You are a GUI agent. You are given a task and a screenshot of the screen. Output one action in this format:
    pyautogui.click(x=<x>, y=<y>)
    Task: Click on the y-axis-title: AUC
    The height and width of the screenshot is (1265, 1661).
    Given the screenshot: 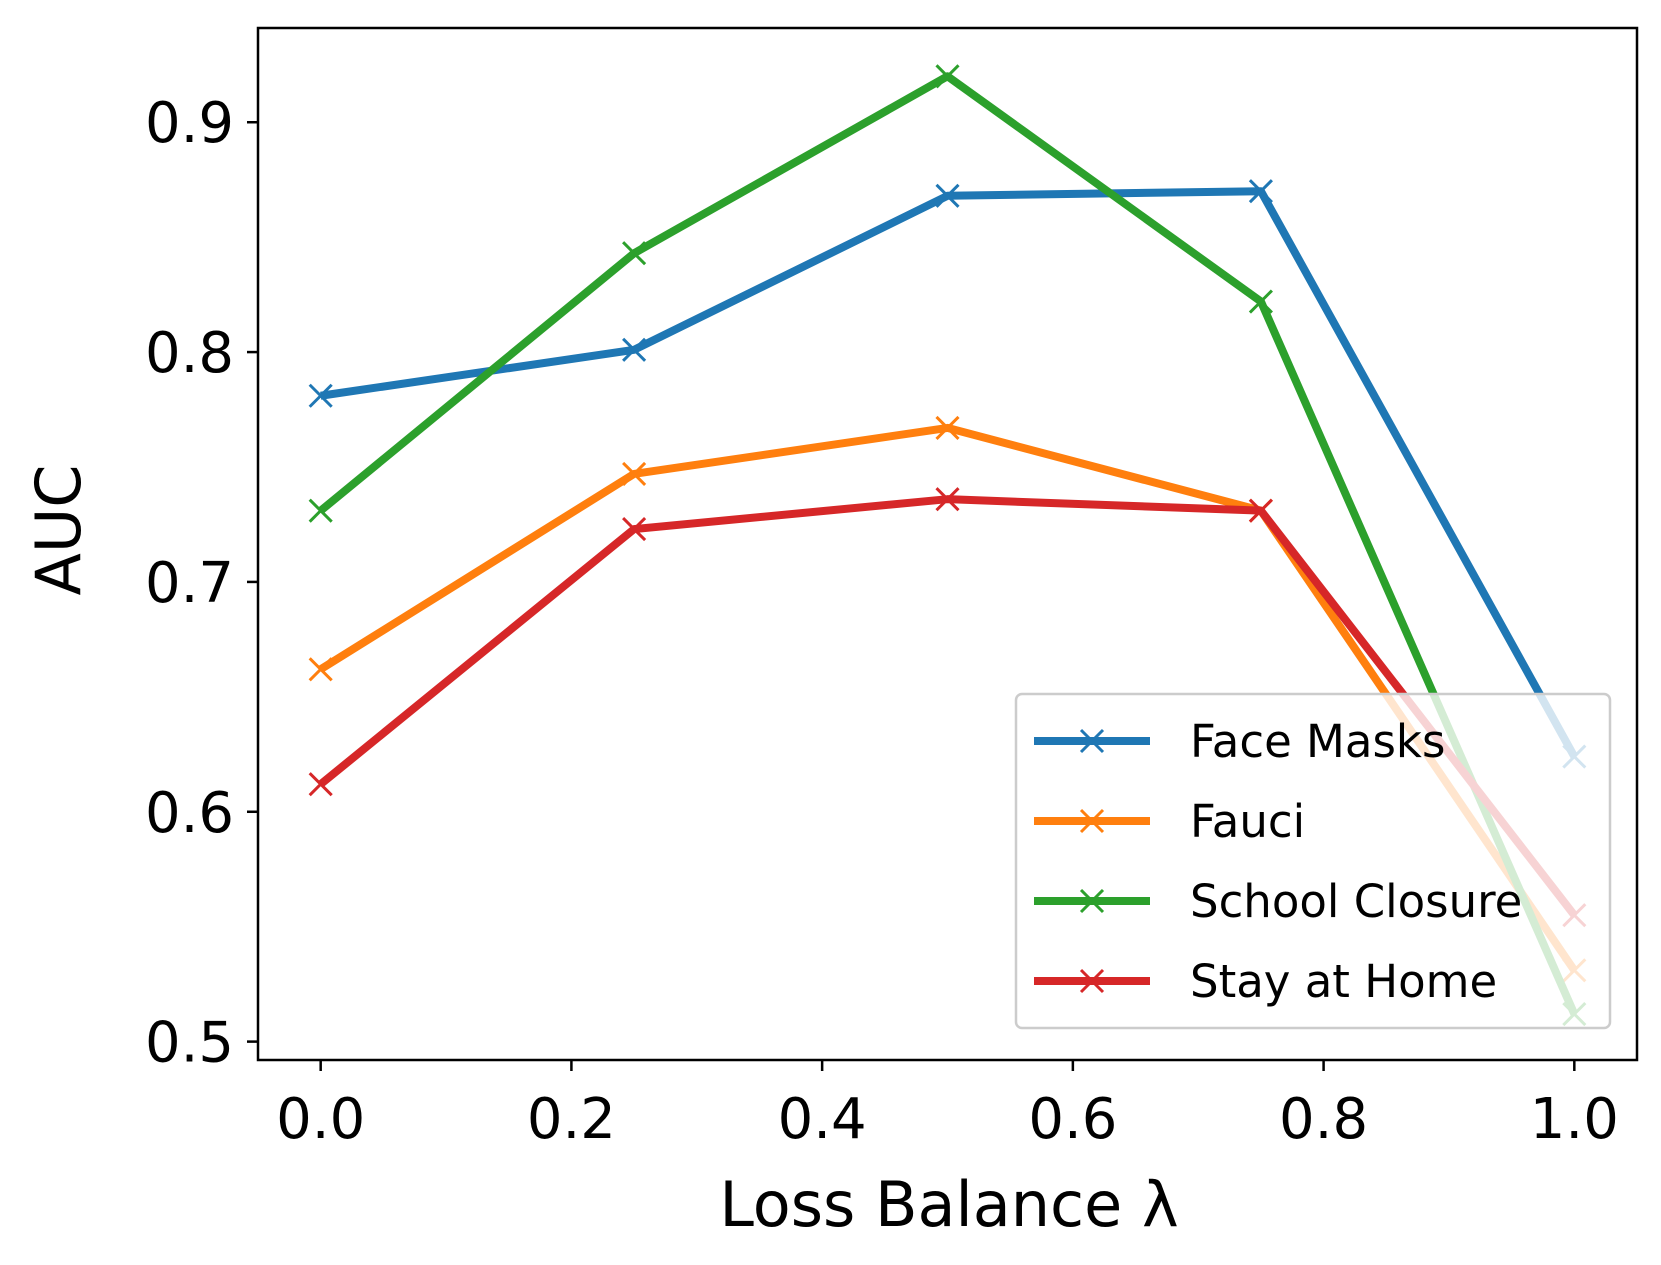 What is the action you would take?
    pyautogui.click(x=58, y=529)
    